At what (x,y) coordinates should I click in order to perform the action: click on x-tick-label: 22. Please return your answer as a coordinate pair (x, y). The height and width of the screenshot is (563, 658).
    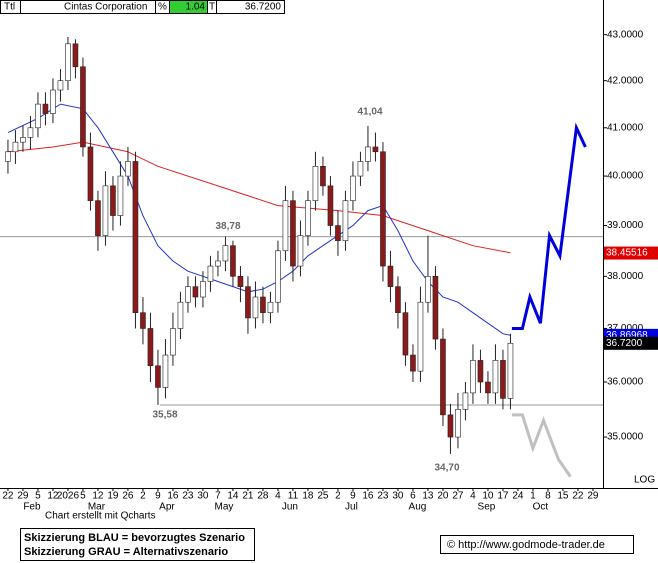
    Looking at the image, I should click on (8, 496).